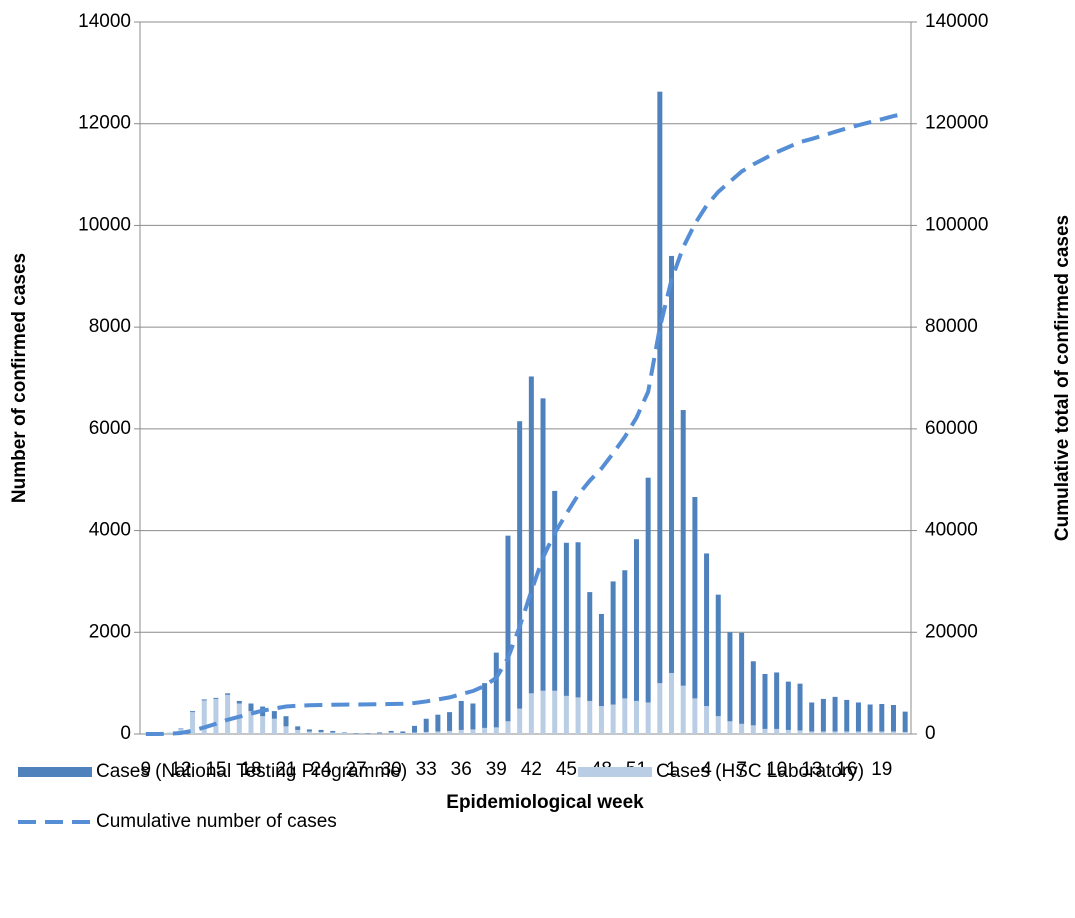 This screenshot has width=1075, height=918. What do you see at coordinates (180, 769) in the screenshot?
I see `x-tick-label: 12` at bounding box center [180, 769].